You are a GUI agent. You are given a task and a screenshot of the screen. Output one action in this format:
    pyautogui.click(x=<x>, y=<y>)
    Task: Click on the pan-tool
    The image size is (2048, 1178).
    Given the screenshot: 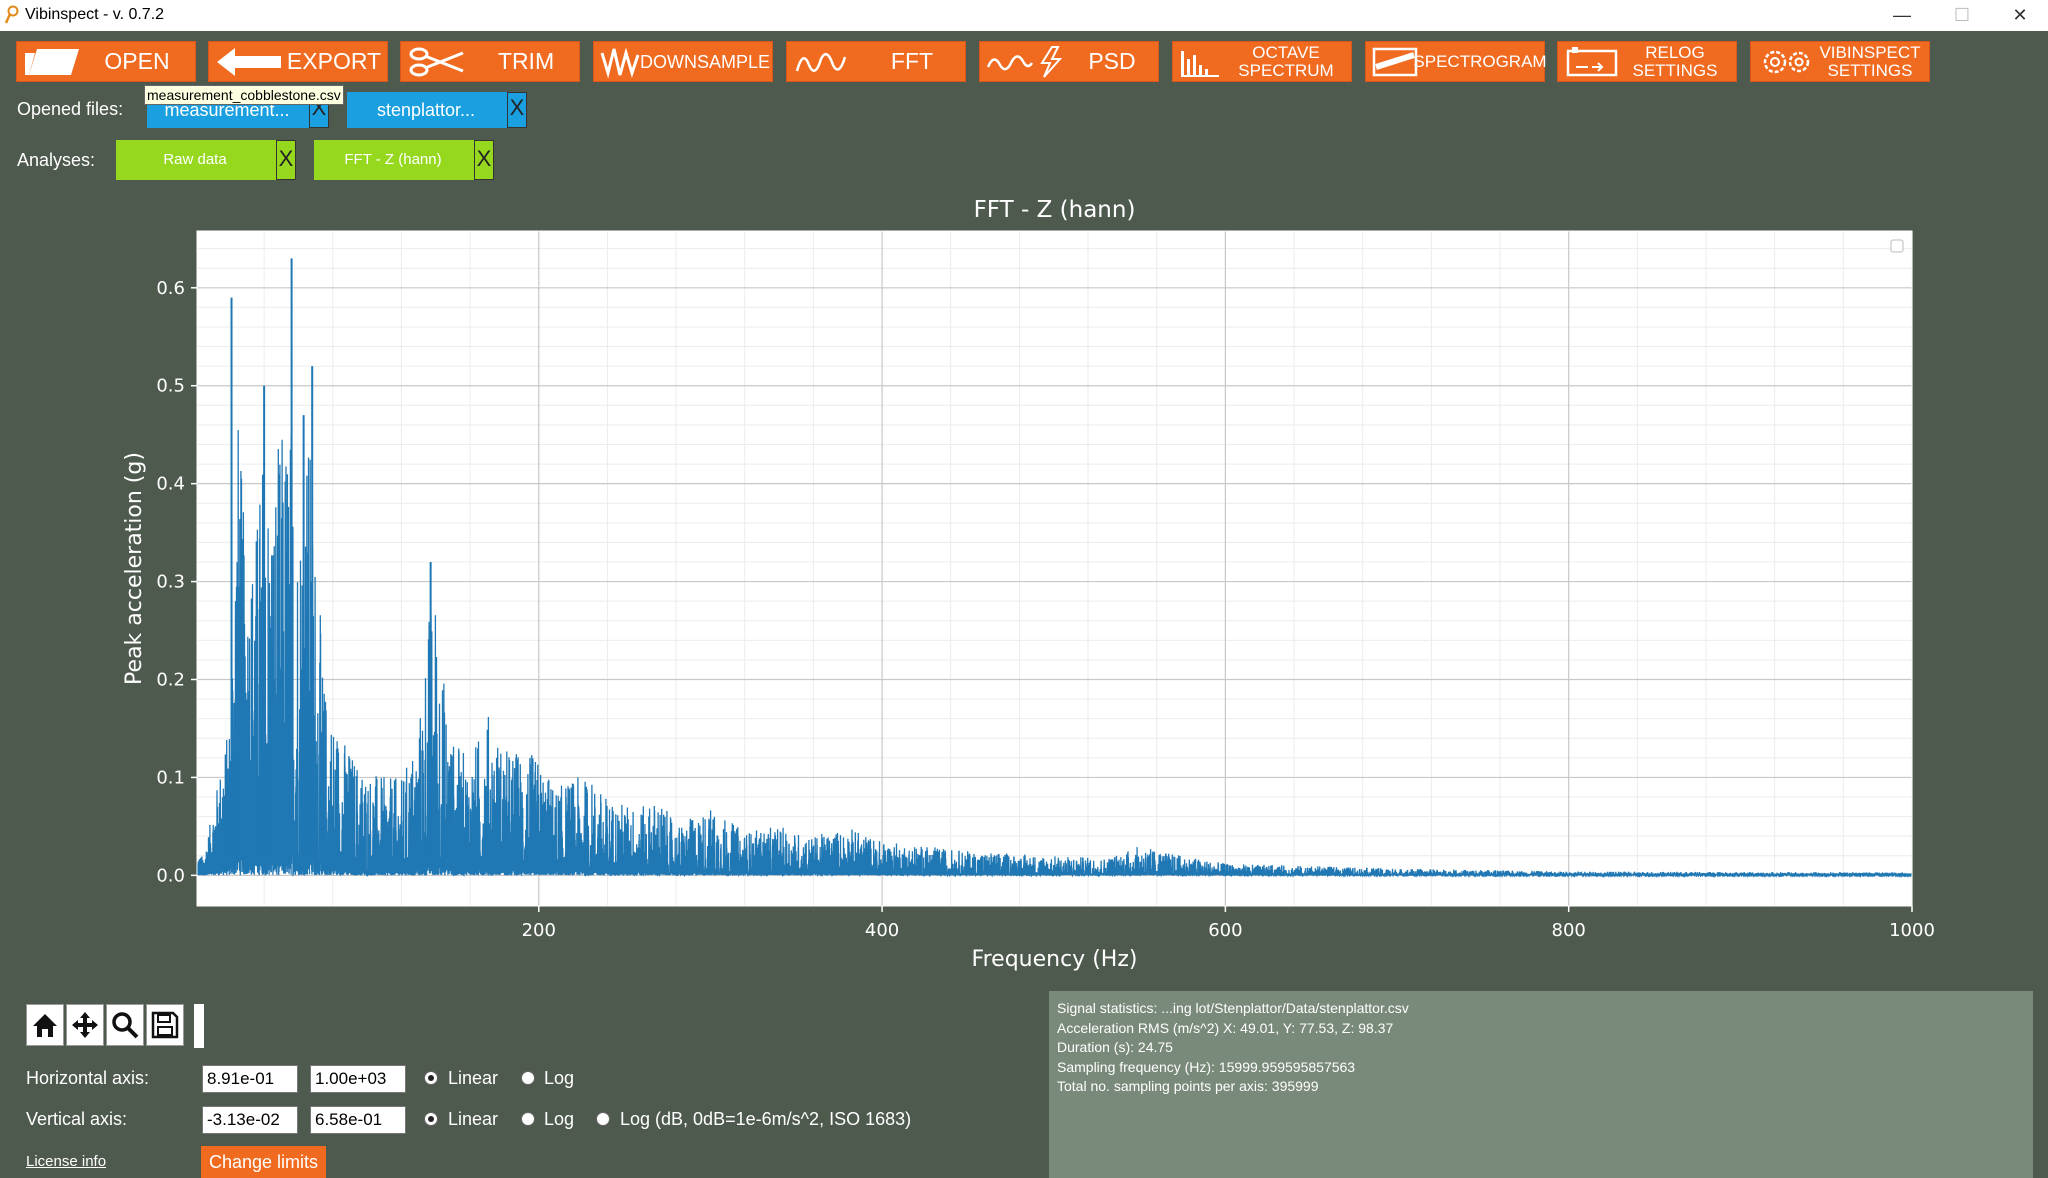 What is the action you would take?
    pyautogui.click(x=85, y=1025)
    